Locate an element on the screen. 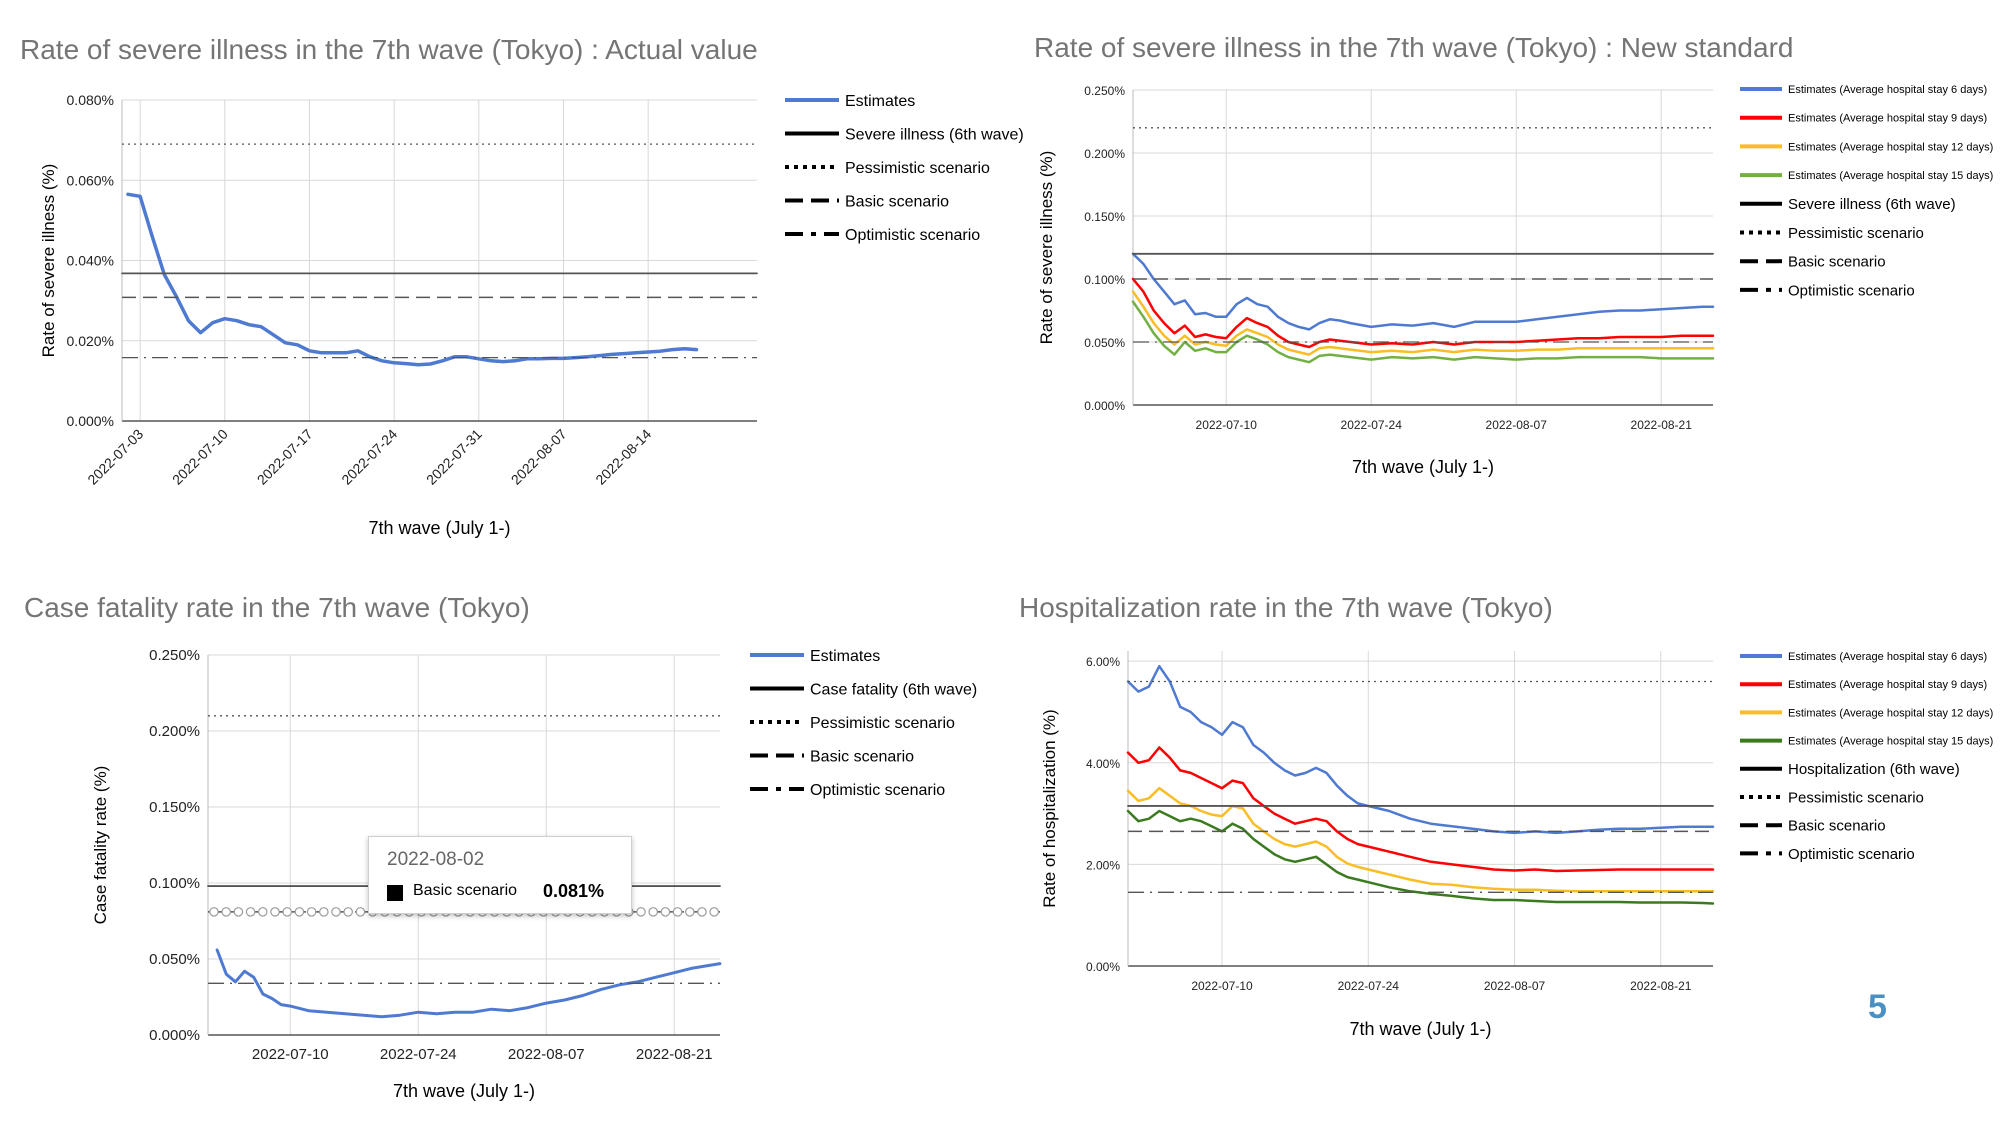 The height and width of the screenshot is (1125, 2000). x-tick-label: 2022-07-03 is located at coordinates (115, 457).